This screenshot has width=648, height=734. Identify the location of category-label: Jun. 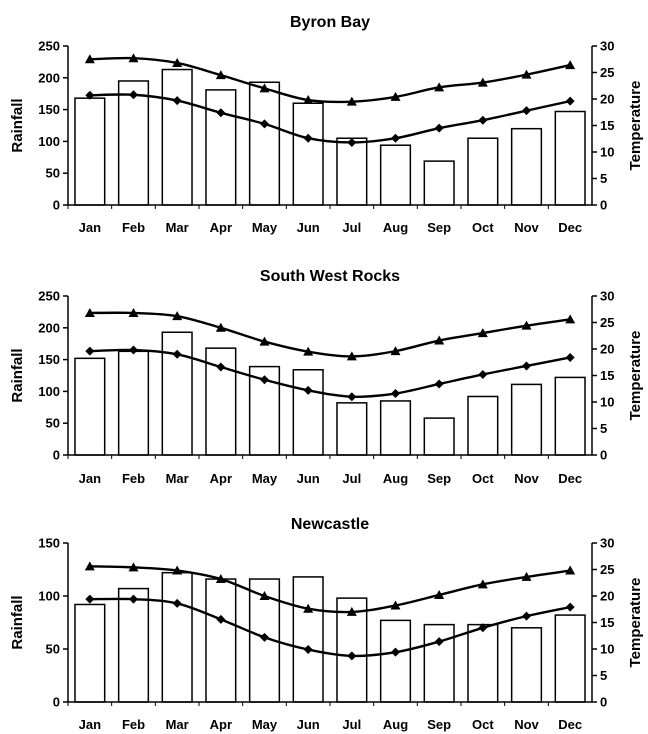
(308, 227).